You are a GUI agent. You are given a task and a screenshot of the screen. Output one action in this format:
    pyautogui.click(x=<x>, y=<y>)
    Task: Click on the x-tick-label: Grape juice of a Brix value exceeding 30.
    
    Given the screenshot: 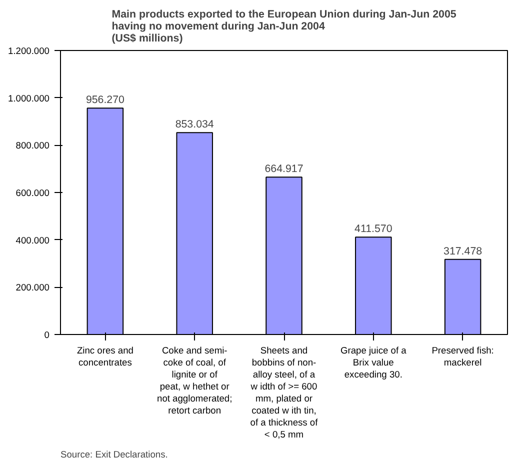 What is the action you would take?
    pyautogui.click(x=374, y=363)
    